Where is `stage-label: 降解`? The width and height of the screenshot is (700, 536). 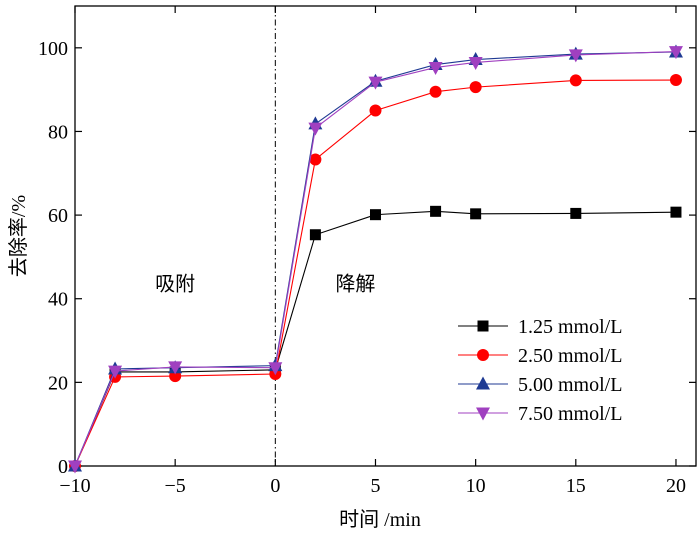 stage-label: 降解 is located at coordinates (355, 283).